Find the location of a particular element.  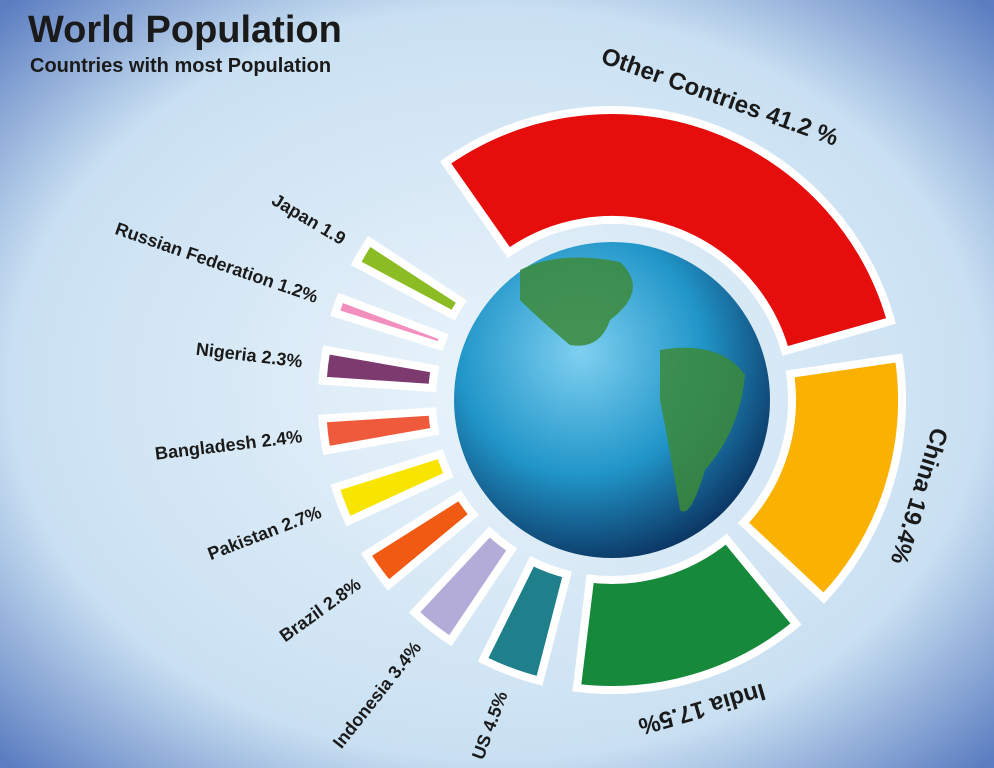

globe is located at coordinates (612, 400).